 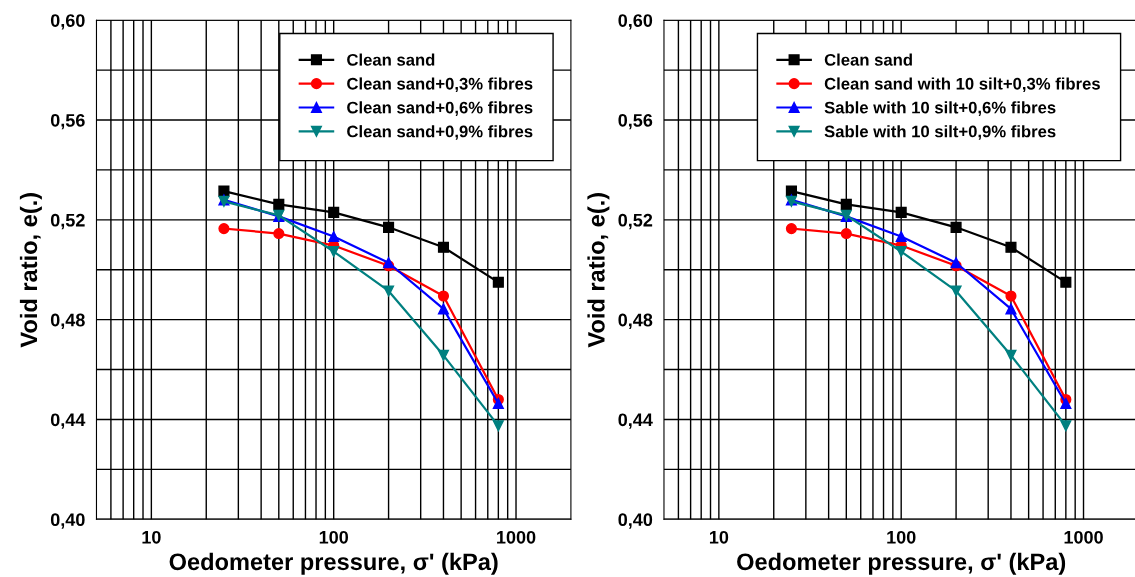 What do you see at coordinates (940, 132) in the screenshot?
I see `legend-label: Sable with 10 silt+0,9% fibres` at bounding box center [940, 132].